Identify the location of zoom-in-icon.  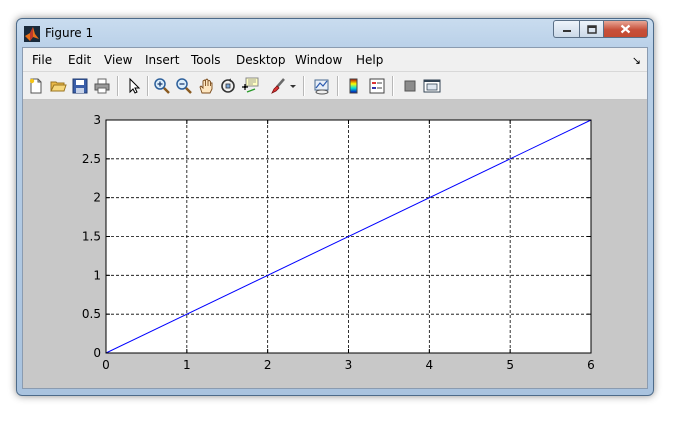
(162, 86).